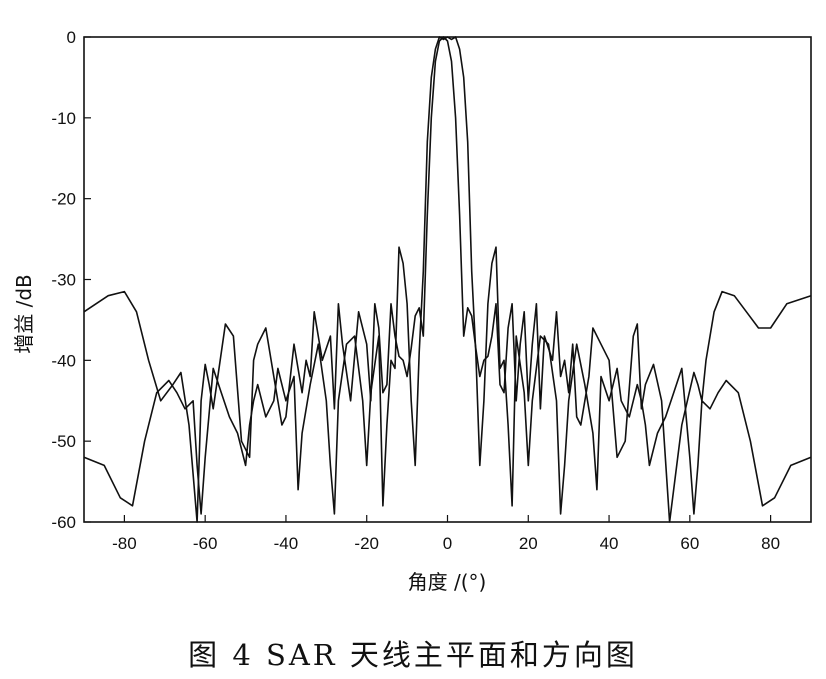 The image size is (826, 679). I want to click on x-axis-title: 角度 /(°), so click(447, 582).